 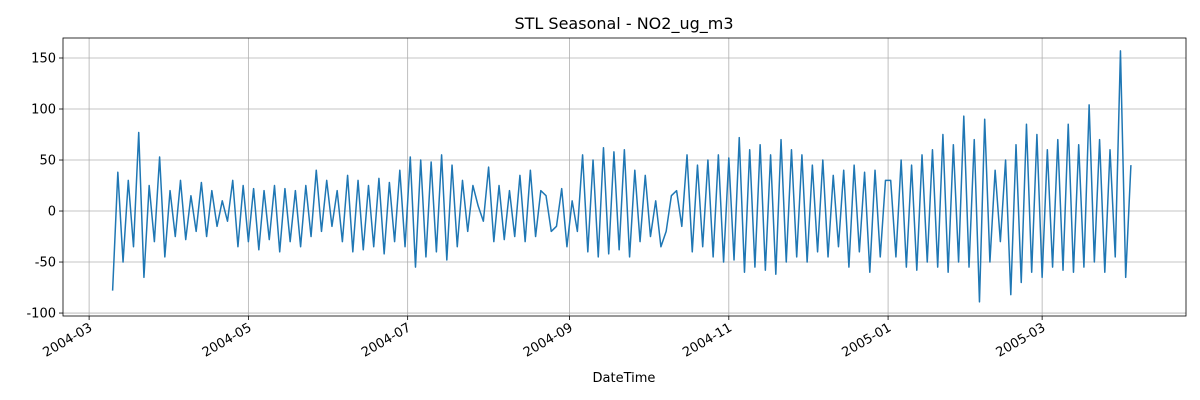 I want to click on y-tick-label: -50, so click(x=45, y=263).